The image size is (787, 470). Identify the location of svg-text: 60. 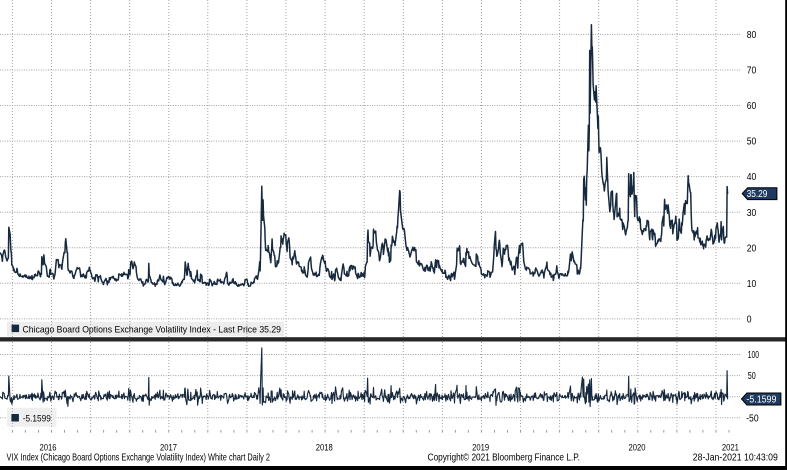
(752, 106).